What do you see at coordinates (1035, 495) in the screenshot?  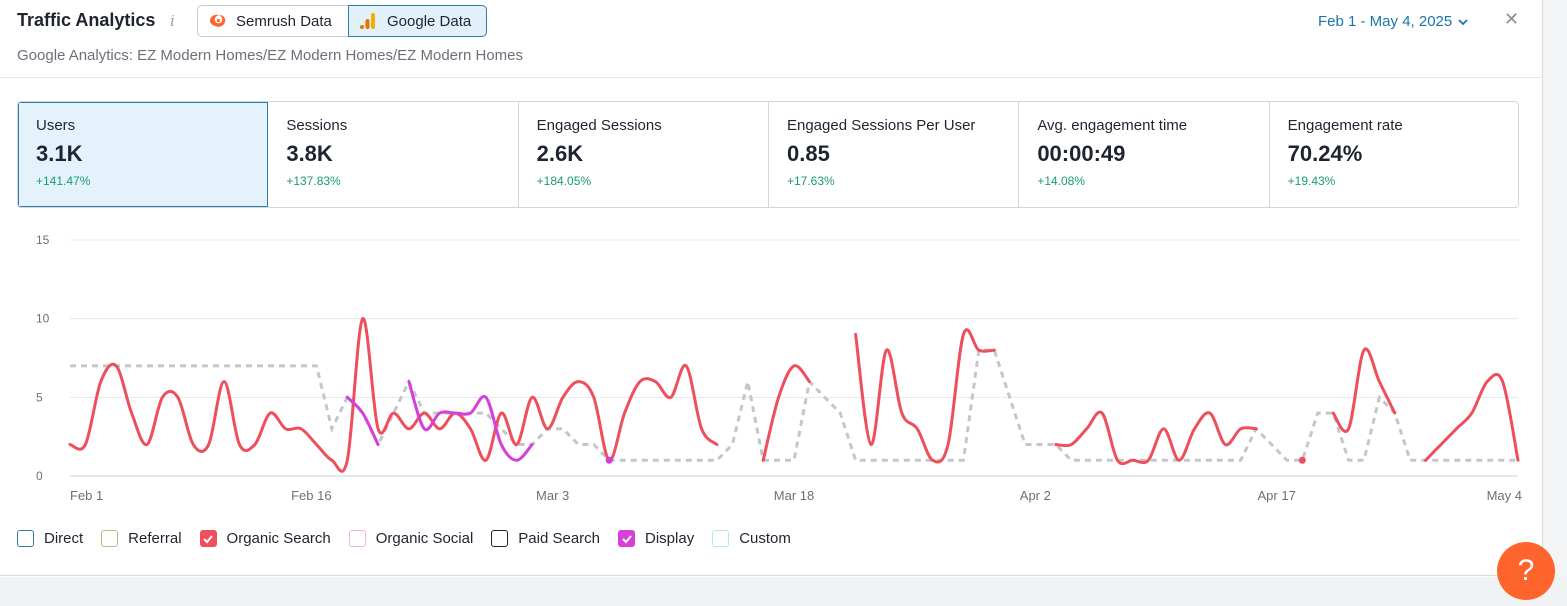 I see `x-tick-label: Apr 2` at bounding box center [1035, 495].